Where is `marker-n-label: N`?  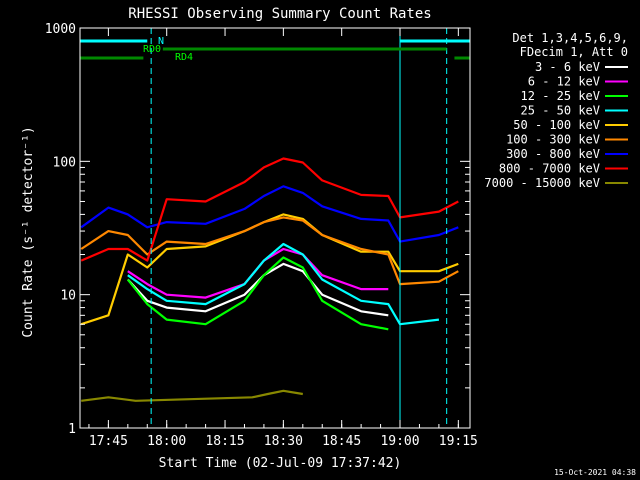 marker-n-label: N is located at coordinates (161, 41).